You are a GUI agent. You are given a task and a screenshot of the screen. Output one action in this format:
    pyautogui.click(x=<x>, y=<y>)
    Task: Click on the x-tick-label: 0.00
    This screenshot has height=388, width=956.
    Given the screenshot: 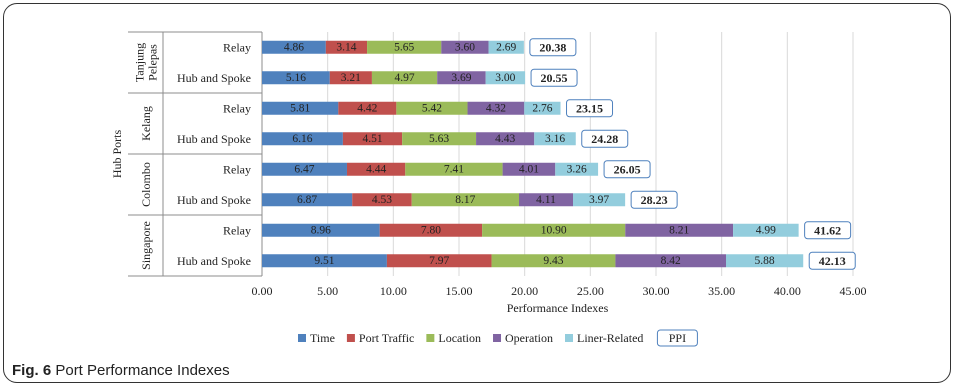 What is the action you would take?
    pyautogui.click(x=262, y=291)
    